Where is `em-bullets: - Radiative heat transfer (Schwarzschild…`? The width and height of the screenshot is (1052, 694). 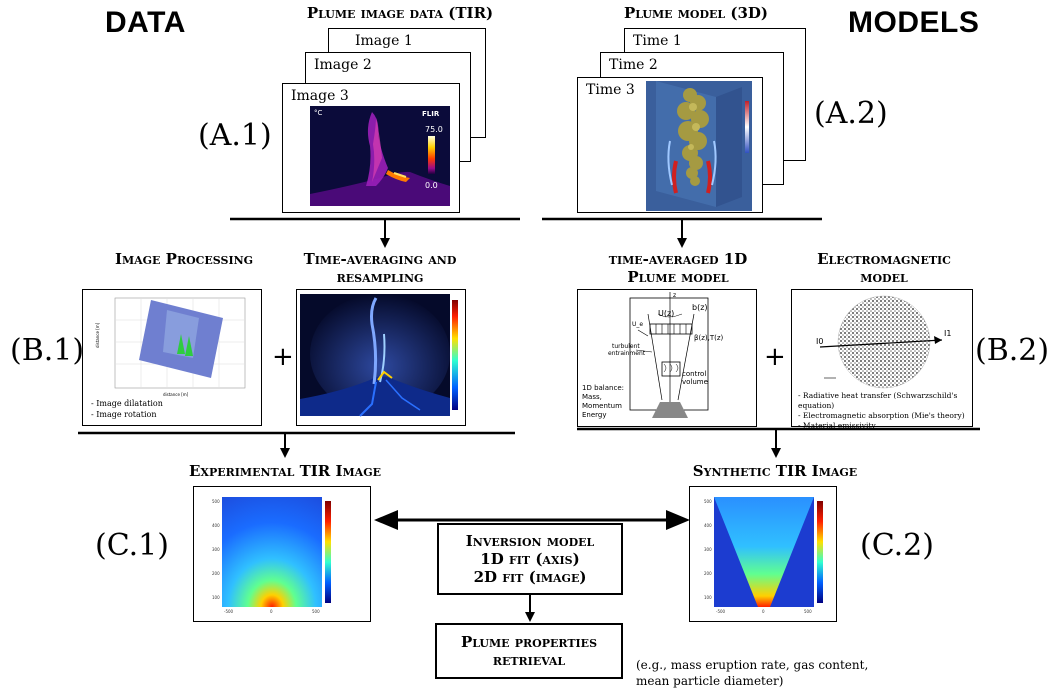 em-bullets: - Radiative heat transfer (Schwarzschild… is located at coordinates (885, 411).